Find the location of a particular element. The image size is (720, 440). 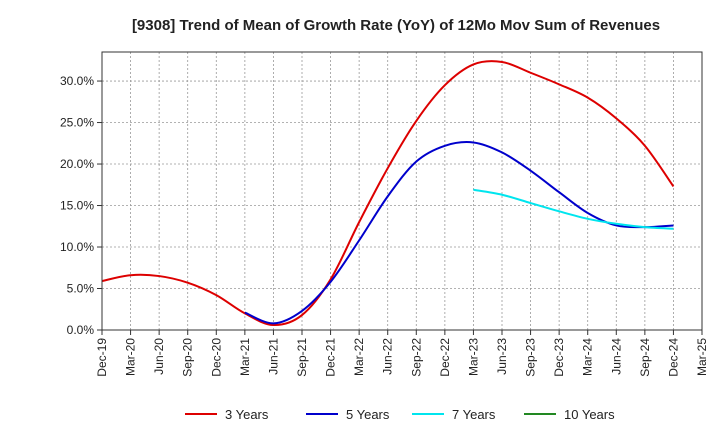

y-tick-label: 30.0% is located at coordinates (77, 81).